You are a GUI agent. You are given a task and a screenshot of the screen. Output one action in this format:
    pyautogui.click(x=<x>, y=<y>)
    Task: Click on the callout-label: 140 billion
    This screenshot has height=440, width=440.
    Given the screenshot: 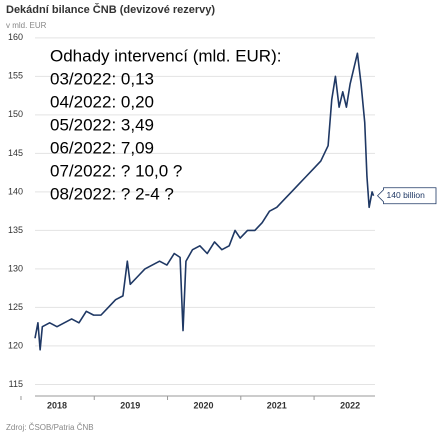 What is the action you would take?
    pyautogui.click(x=406, y=195)
    